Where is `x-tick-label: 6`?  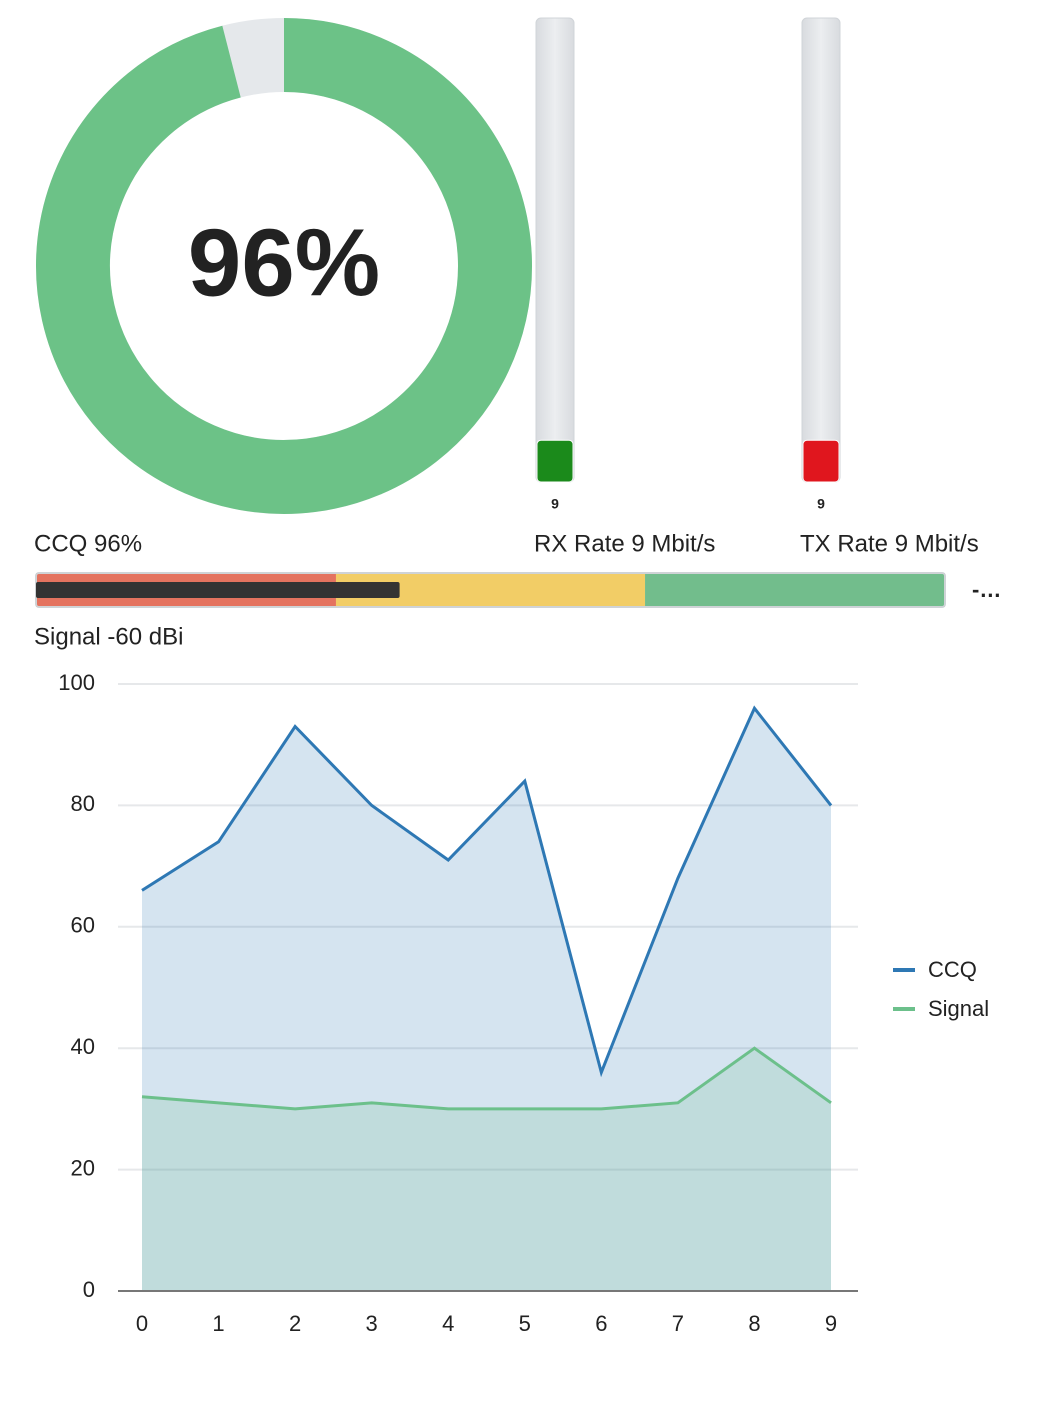
x-tick-label: 6 is located at coordinates (601, 1323).